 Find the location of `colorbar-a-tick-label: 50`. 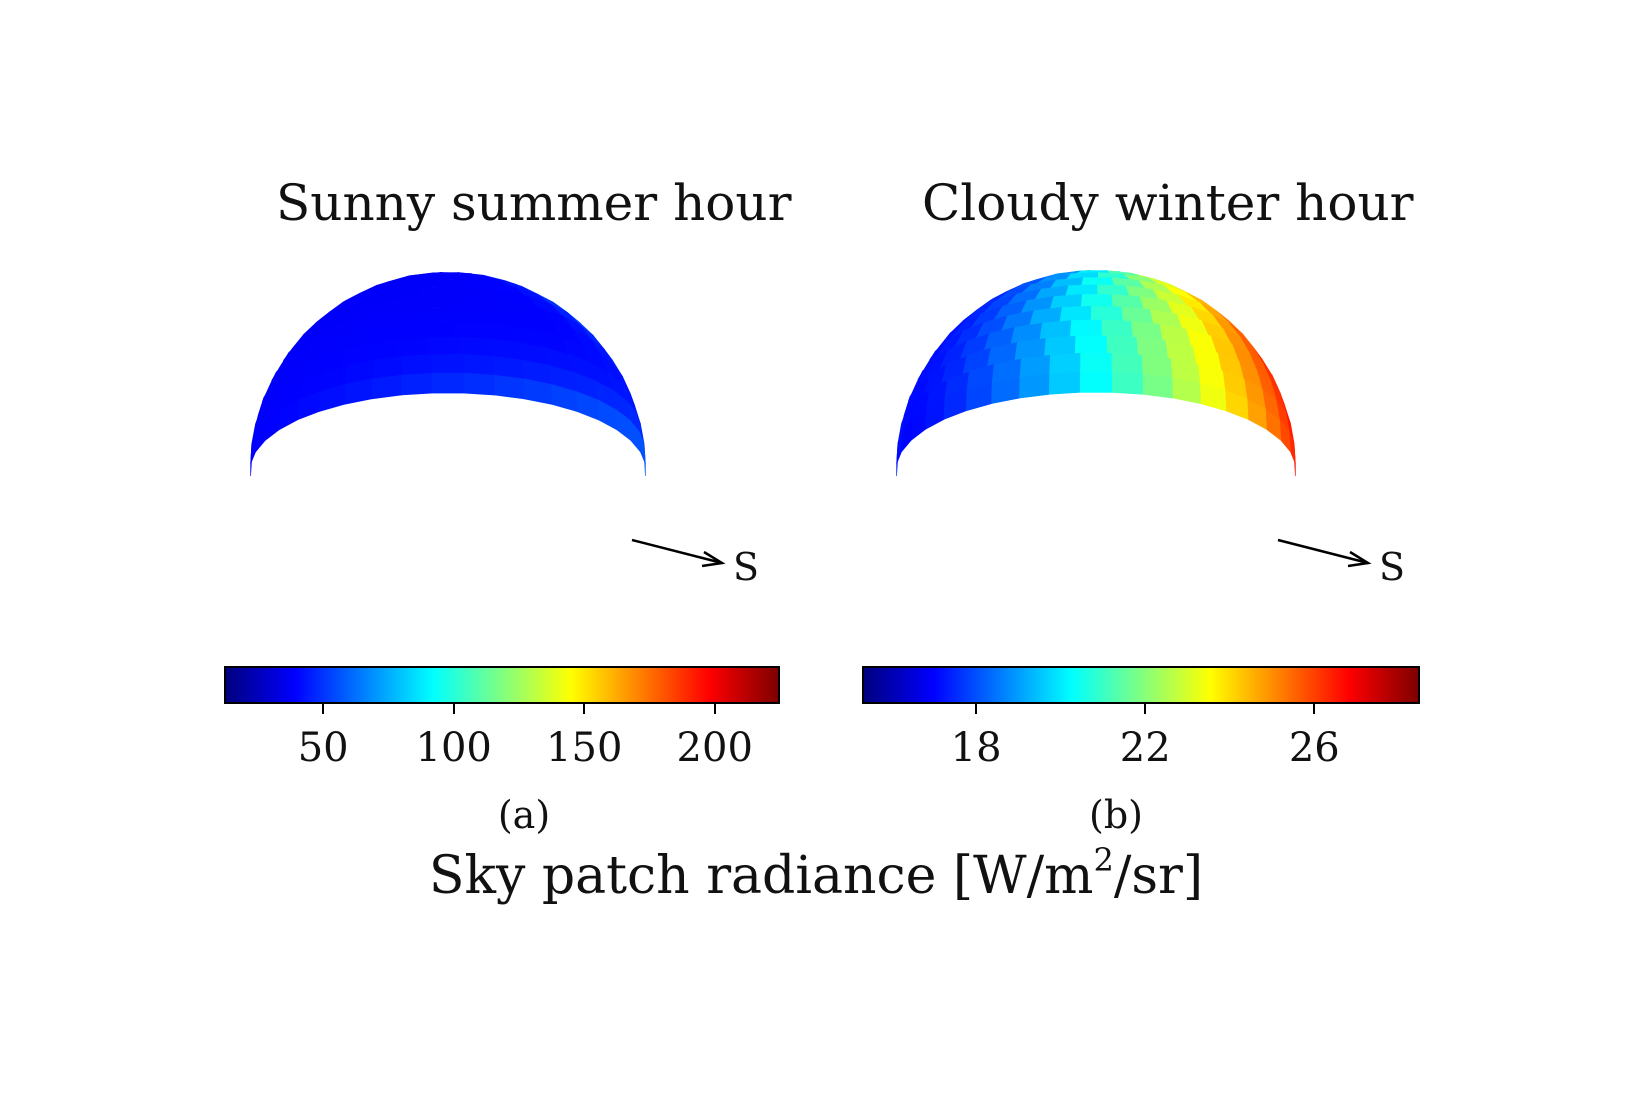

colorbar-a-tick-label: 50 is located at coordinates (323, 748).